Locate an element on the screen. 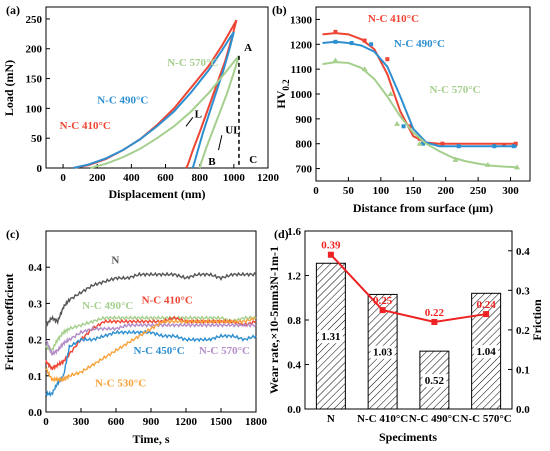 This screenshot has width=550, height=451. y-tick-label-a: 200 is located at coordinates (34, 50).